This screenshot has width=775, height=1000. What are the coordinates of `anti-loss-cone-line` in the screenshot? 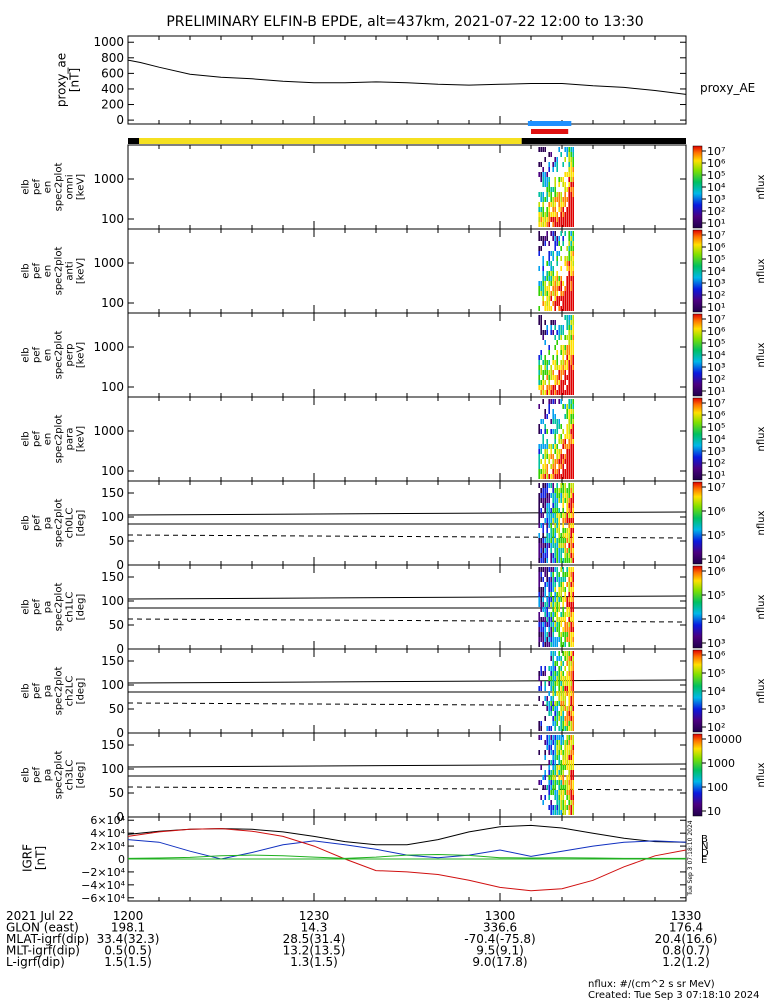 It's located at (407, 704).